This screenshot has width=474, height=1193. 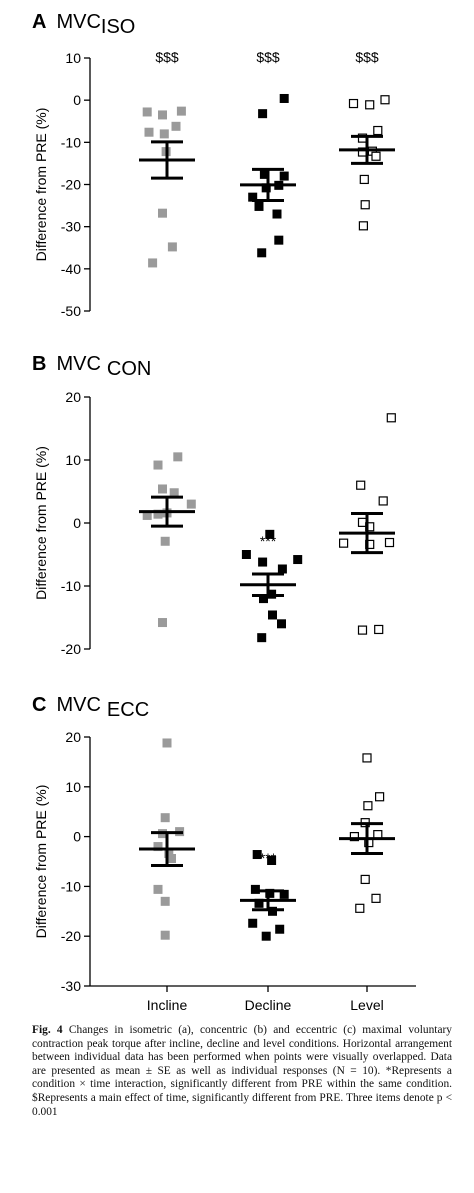 I want to click on panel-c-decline-significance: ***, so click(x=268, y=858).